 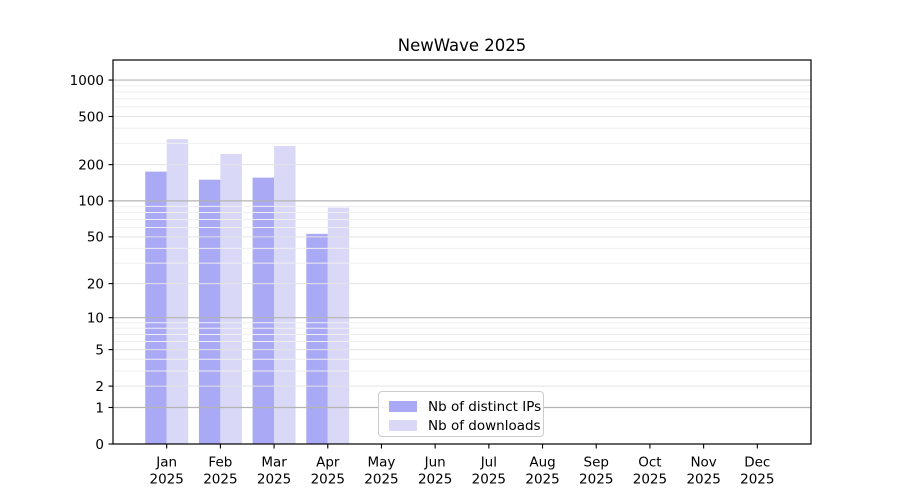 I want to click on x-tick-label-month: Mar, so click(x=274, y=463).